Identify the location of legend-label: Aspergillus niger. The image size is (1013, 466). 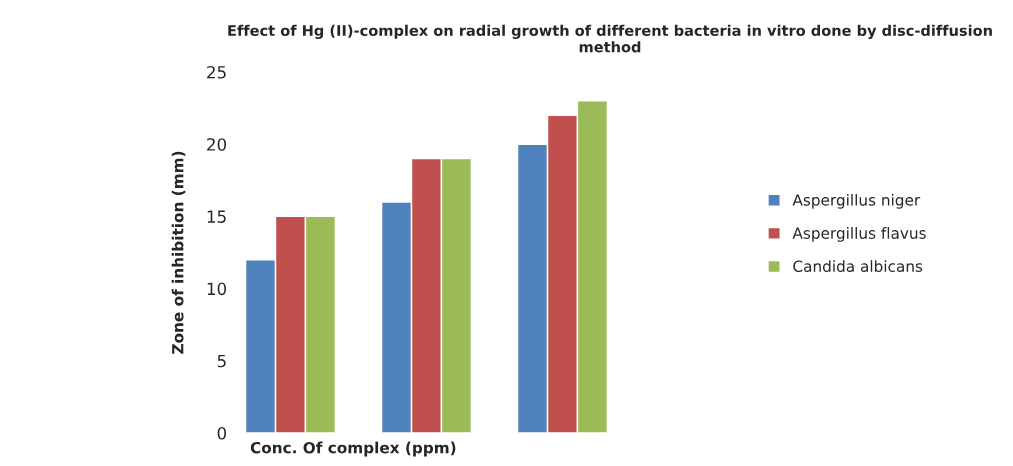
(856, 201).